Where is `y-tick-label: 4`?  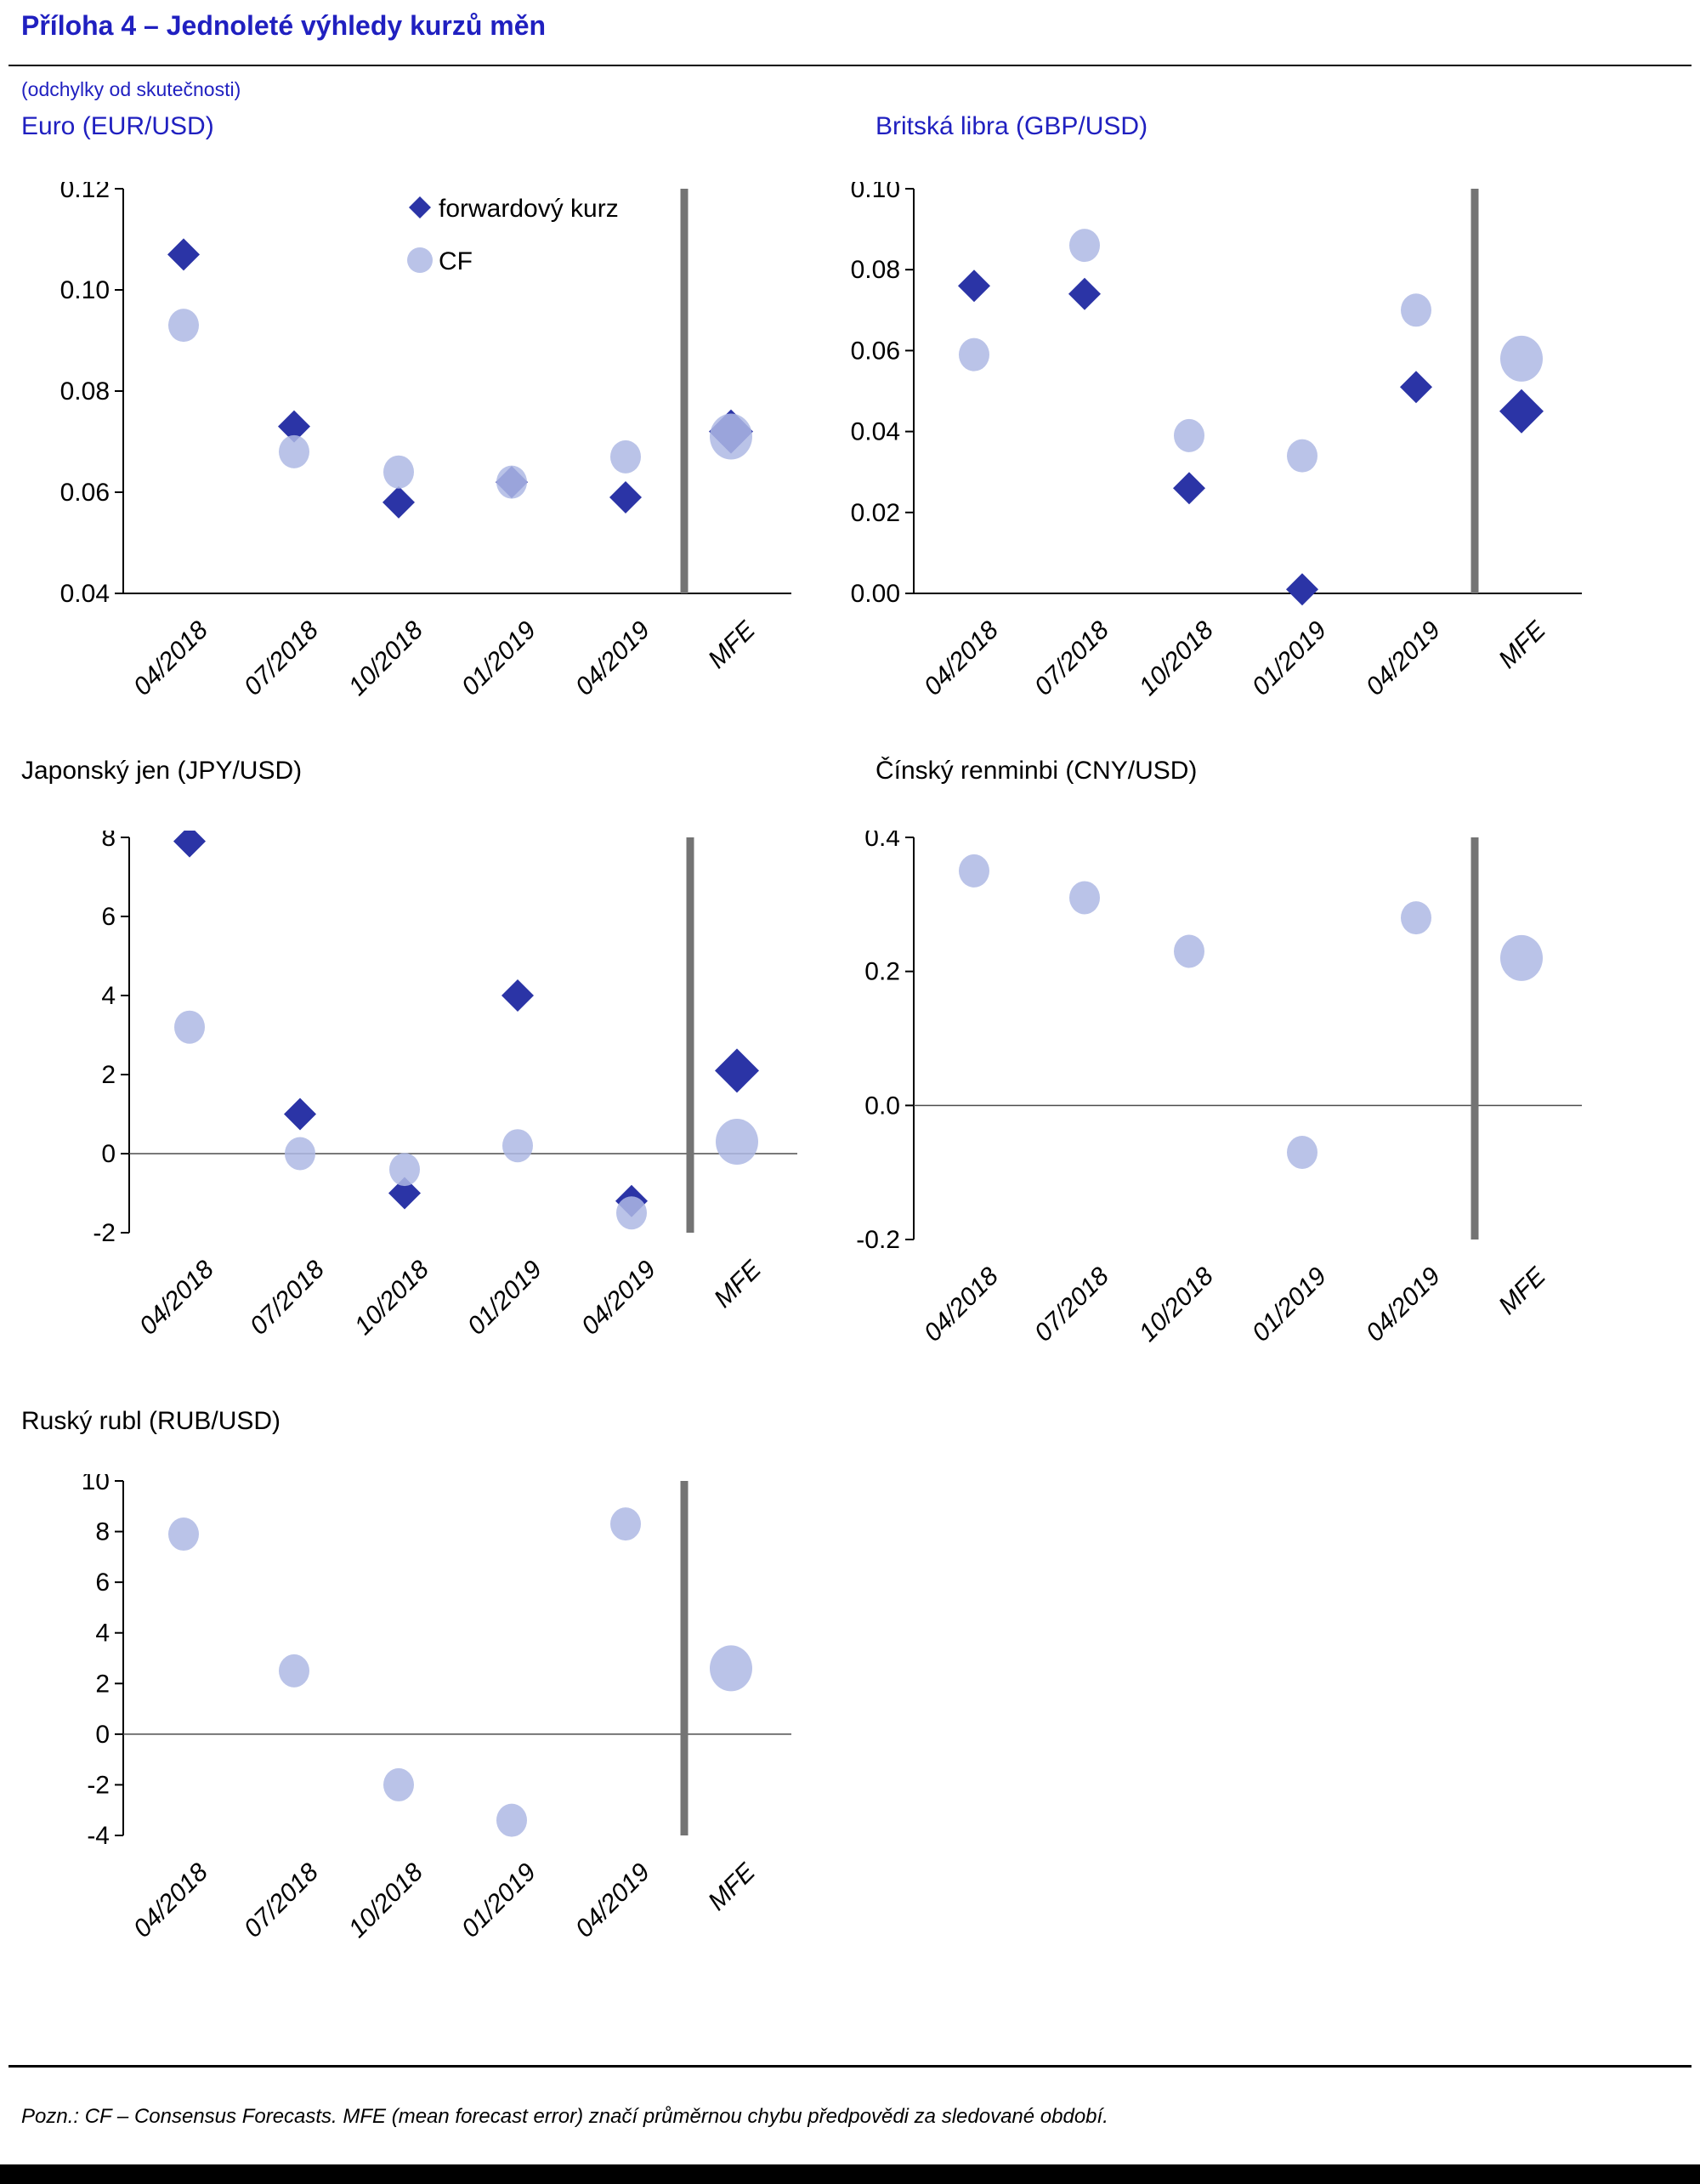
y-tick-label: 4 is located at coordinates (102, 1634).